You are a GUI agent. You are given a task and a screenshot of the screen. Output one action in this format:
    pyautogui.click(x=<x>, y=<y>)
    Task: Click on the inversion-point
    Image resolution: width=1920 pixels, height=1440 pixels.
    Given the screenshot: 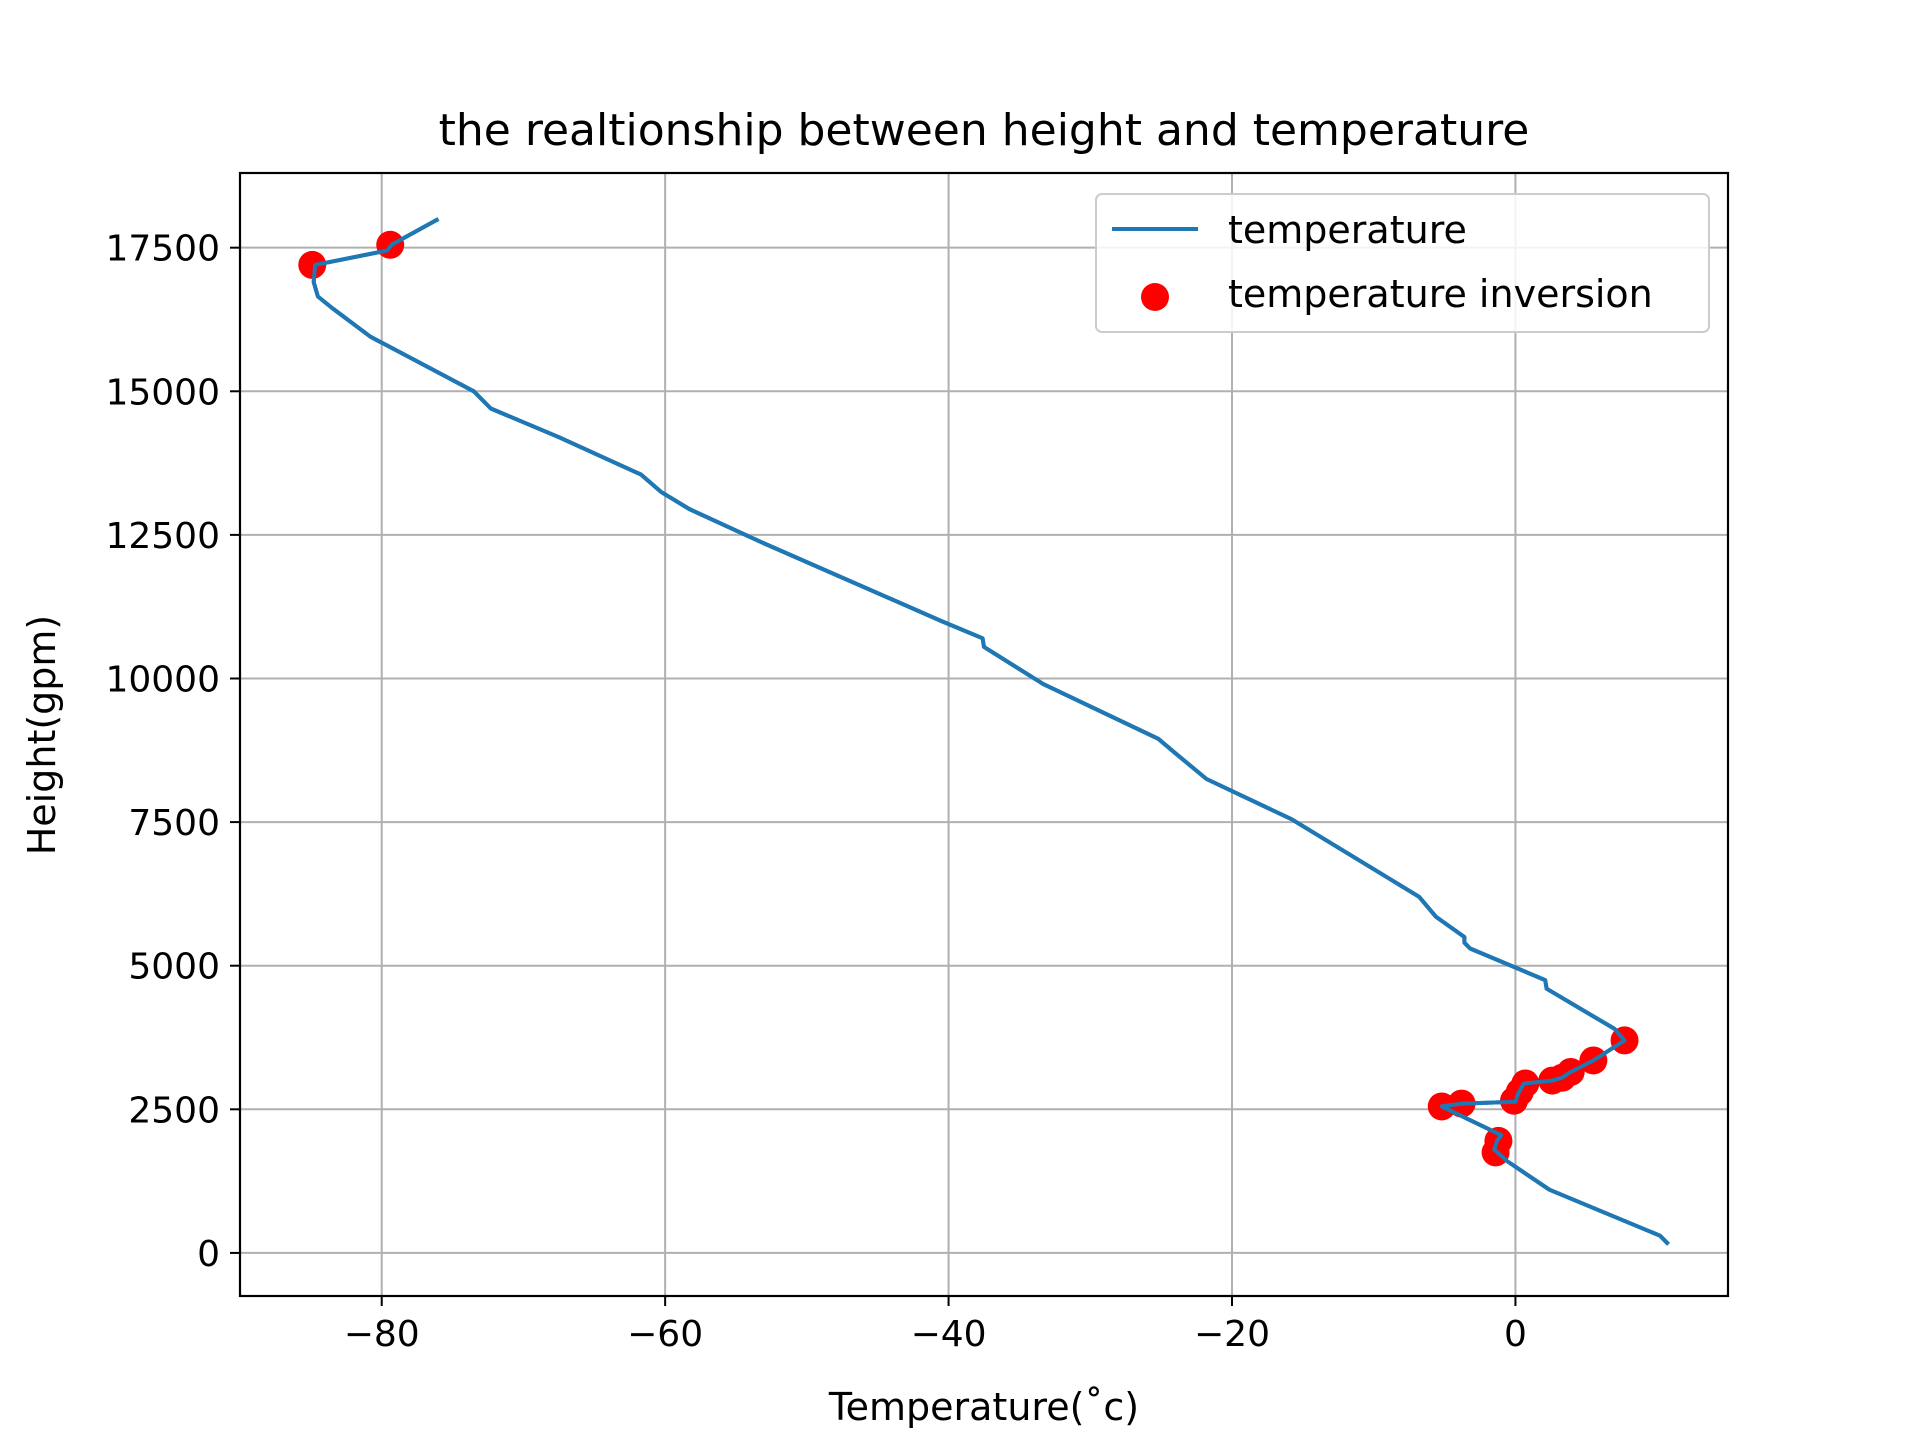 What is the action you would take?
    pyautogui.click(x=312, y=264)
    